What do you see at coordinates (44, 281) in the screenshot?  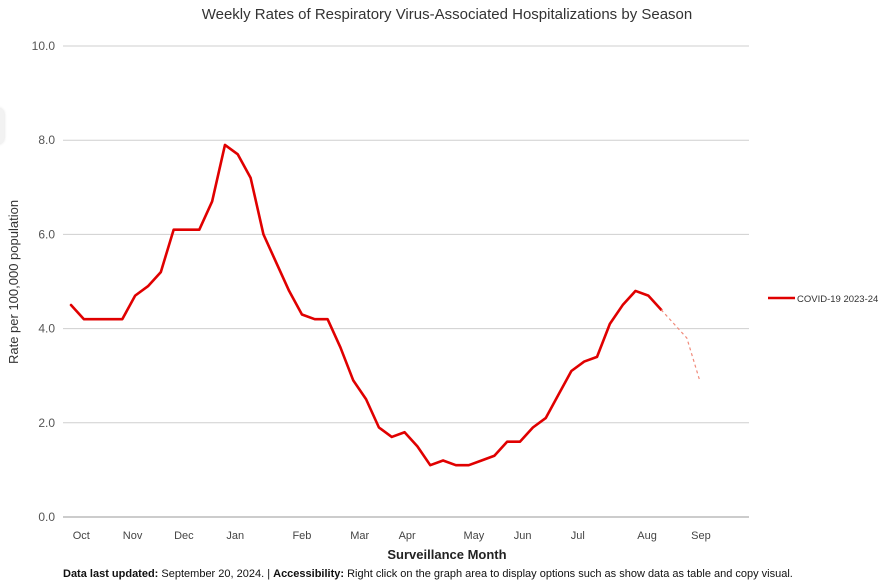 I see `y-axis: 0.0 2.0 4.0 6.0 8.0 10.0` at bounding box center [44, 281].